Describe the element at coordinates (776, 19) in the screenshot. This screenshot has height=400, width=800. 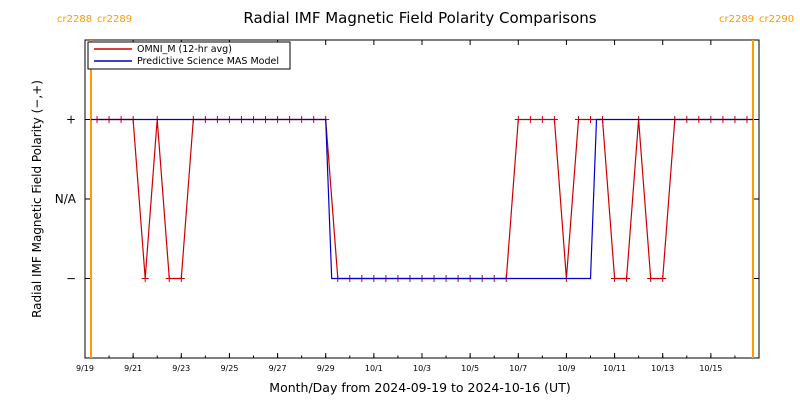
I see `carrington-label-right-2: cr2290` at that location.